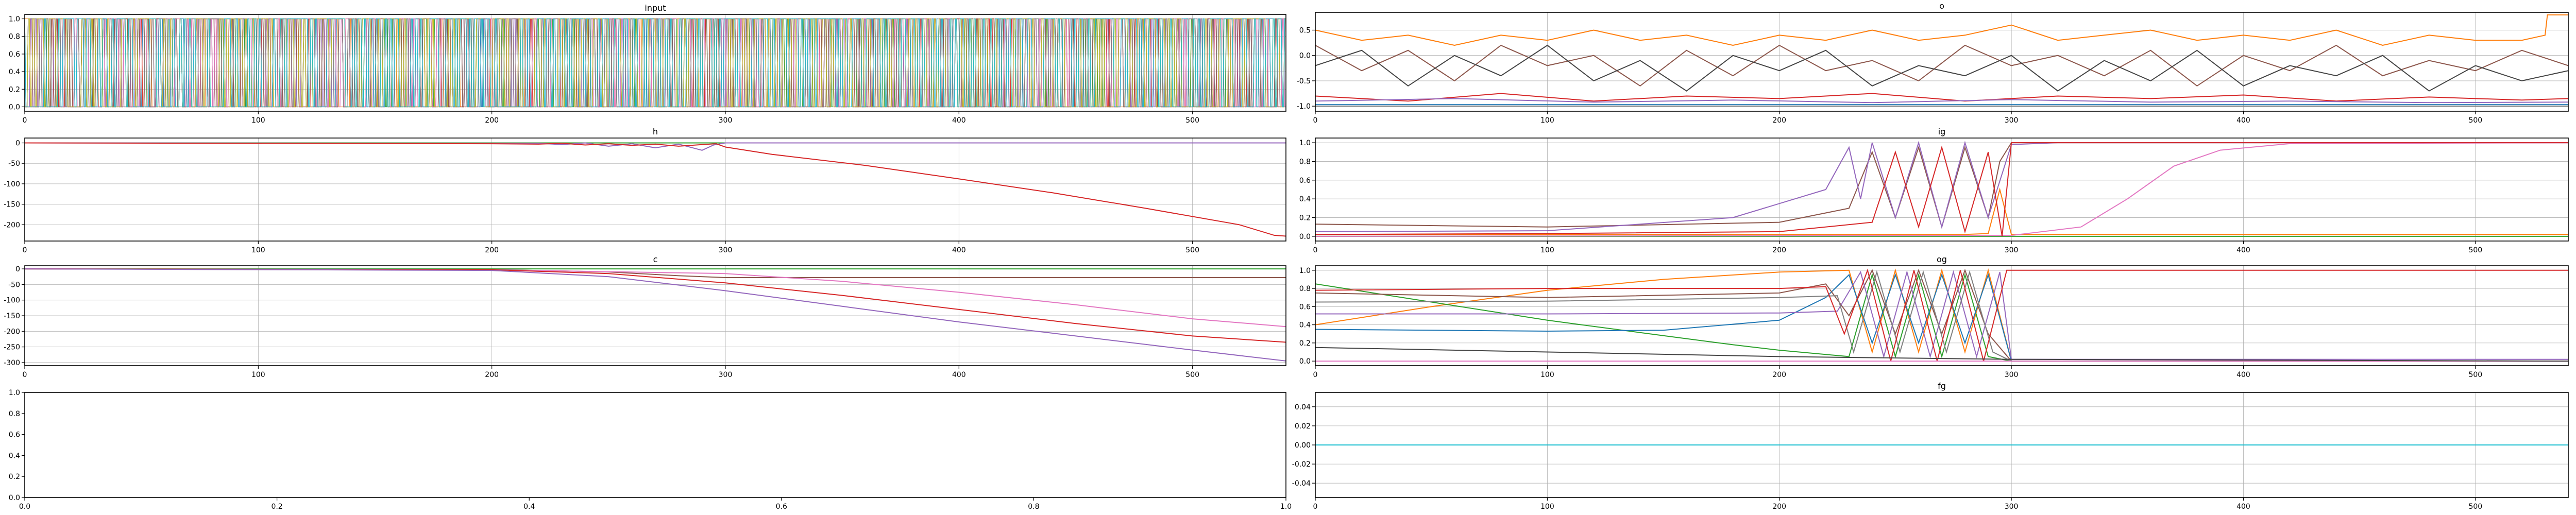 The width and height of the screenshot is (2576, 515). I want to click on subplot-h: 0 100 200 300 400 500 0 -50 -100 -150 -200 h, so click(645, 190).